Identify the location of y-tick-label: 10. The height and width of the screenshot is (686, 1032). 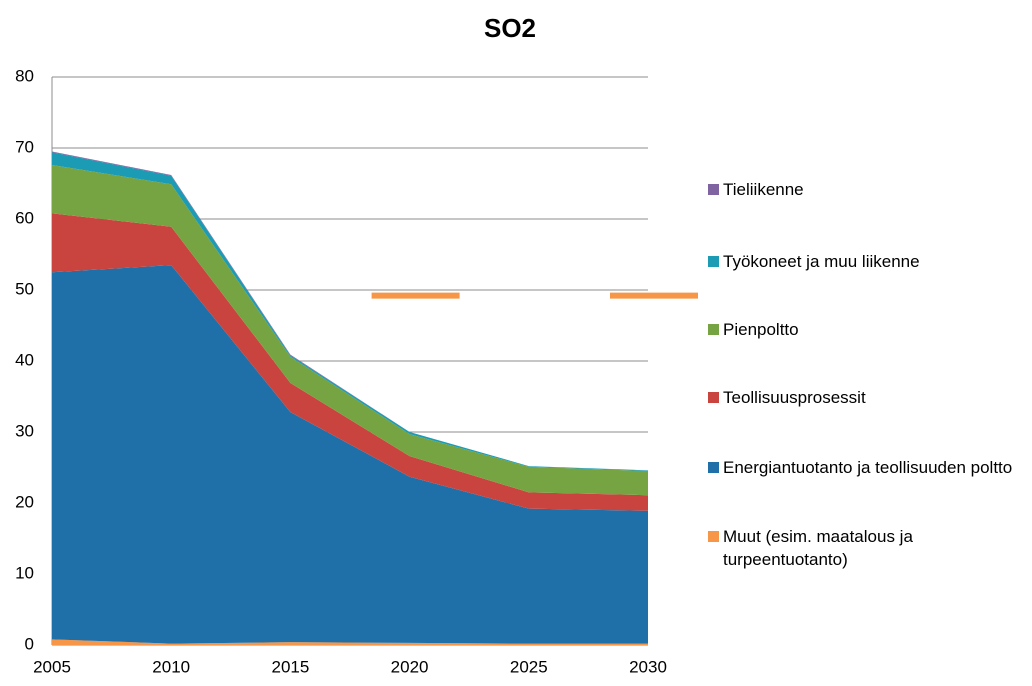
(24, 572).